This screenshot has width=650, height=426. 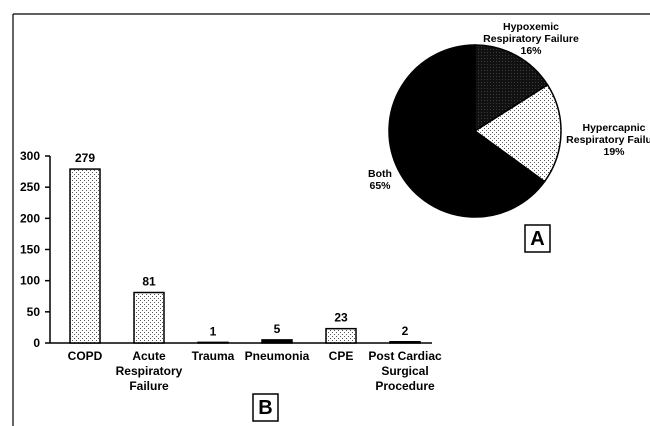 What do you see at coordinates (380, 174) in the screenshot?
I see `pie-slice-label: Both` at bounding box center [380, 174].